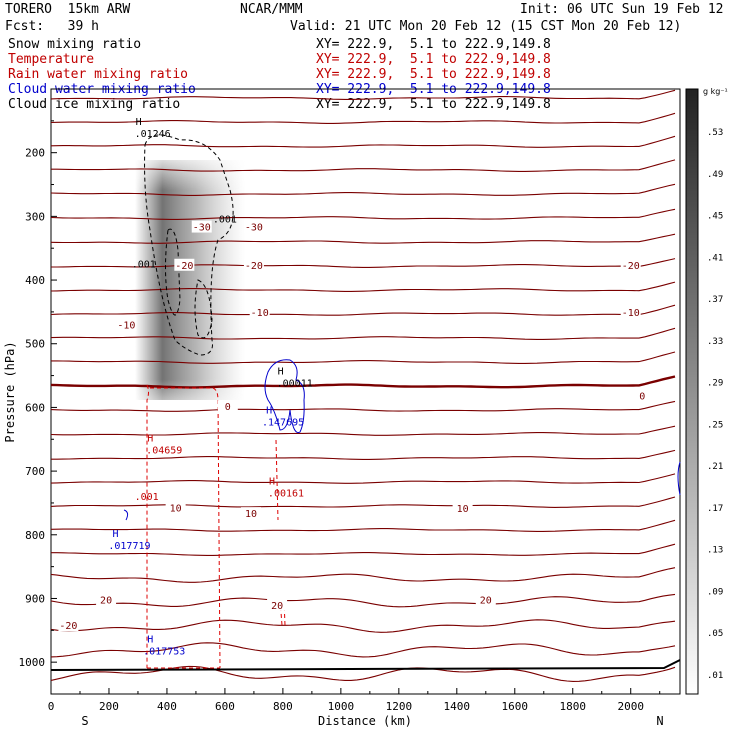 The image size is (740, 740). What do you see at coordinates (365, 665) in the screenshot?
I see `terrain-line` at bounding box center [365, 665].